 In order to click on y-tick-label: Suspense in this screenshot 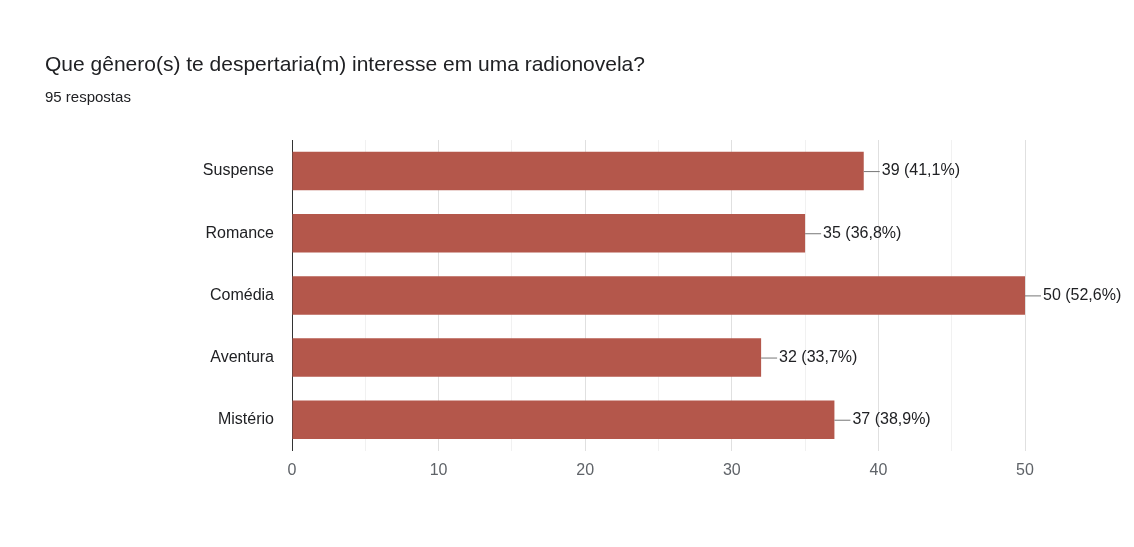, I will do `click(238, 170)`.